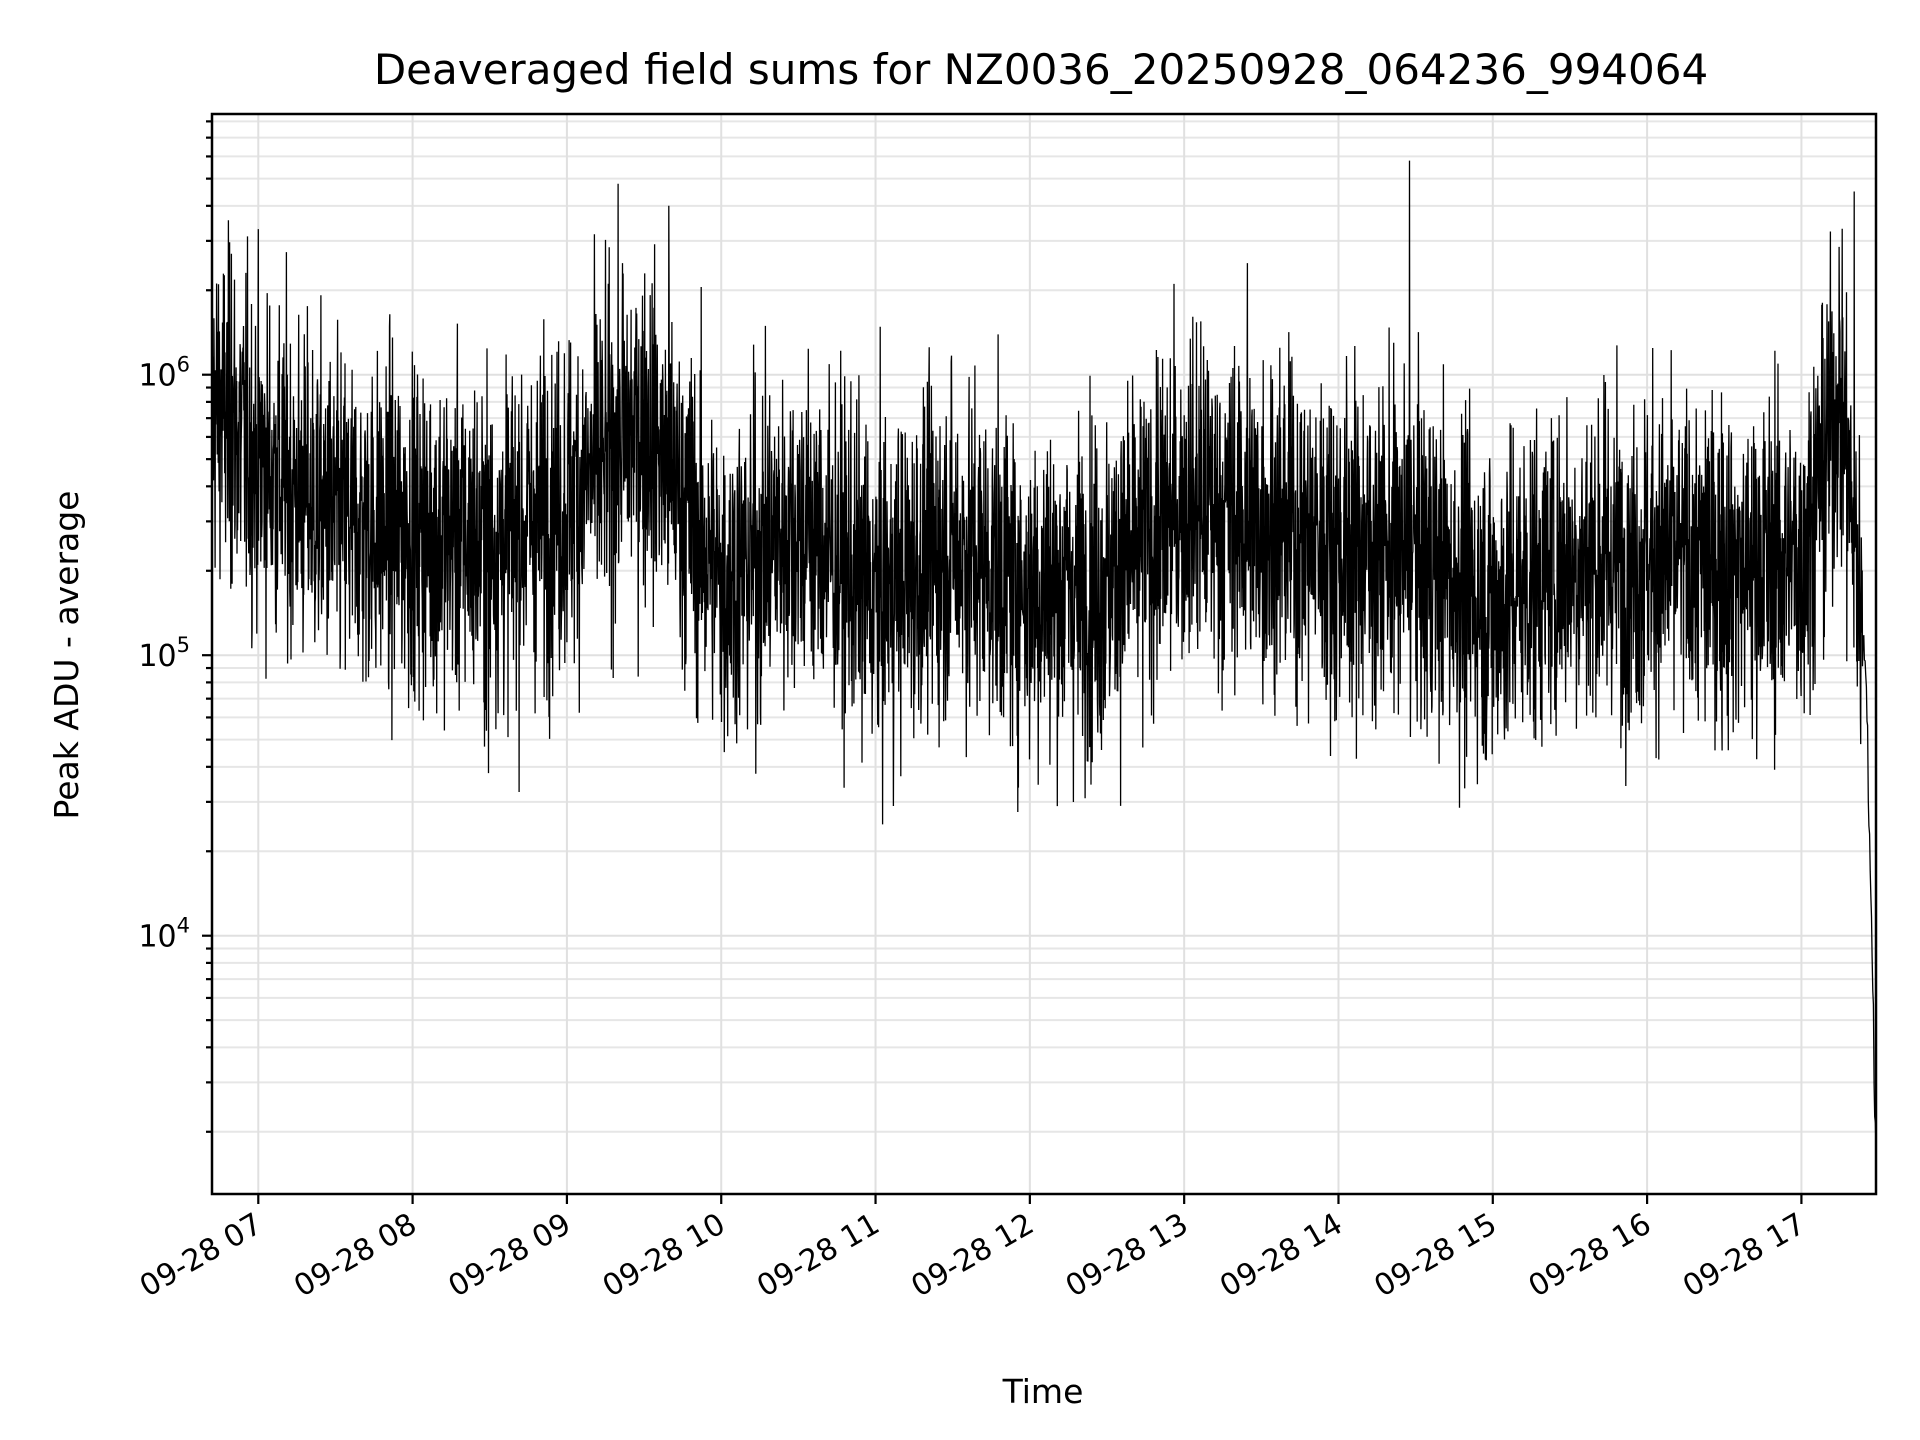 This screenshot has width=1920, height=1440. I want to click on x-axis-label: Time, so click(1043, 1391).